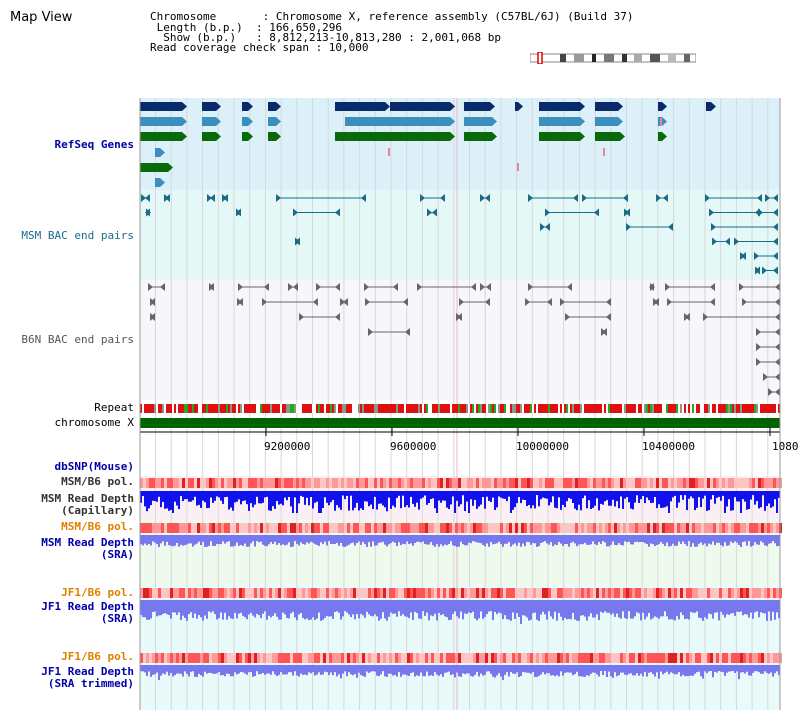 This screenshot has height=715, width=800. I want to click on jf1-pol-2-label: JF1/B6 pol., so click(97, 656).